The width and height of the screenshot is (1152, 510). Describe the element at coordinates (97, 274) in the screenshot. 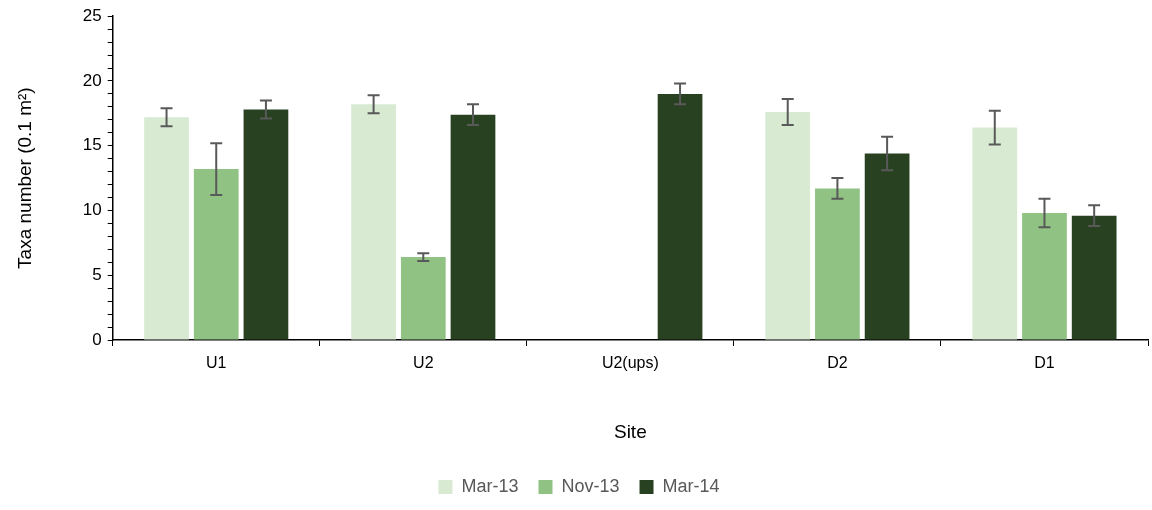

I see `y-tick-label: 5` at that location.